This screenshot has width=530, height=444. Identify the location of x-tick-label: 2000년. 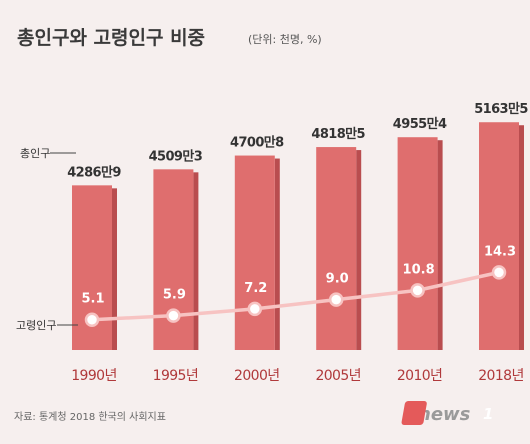
(257, 376).